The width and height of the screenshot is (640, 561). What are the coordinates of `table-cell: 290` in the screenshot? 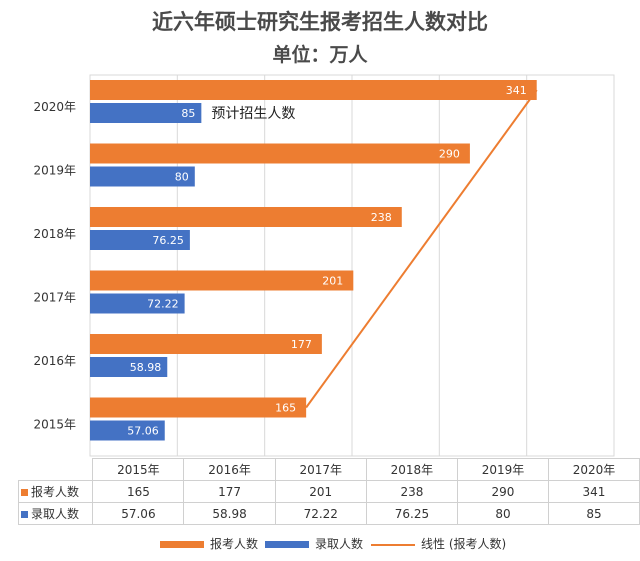 It's located at (503, 491).